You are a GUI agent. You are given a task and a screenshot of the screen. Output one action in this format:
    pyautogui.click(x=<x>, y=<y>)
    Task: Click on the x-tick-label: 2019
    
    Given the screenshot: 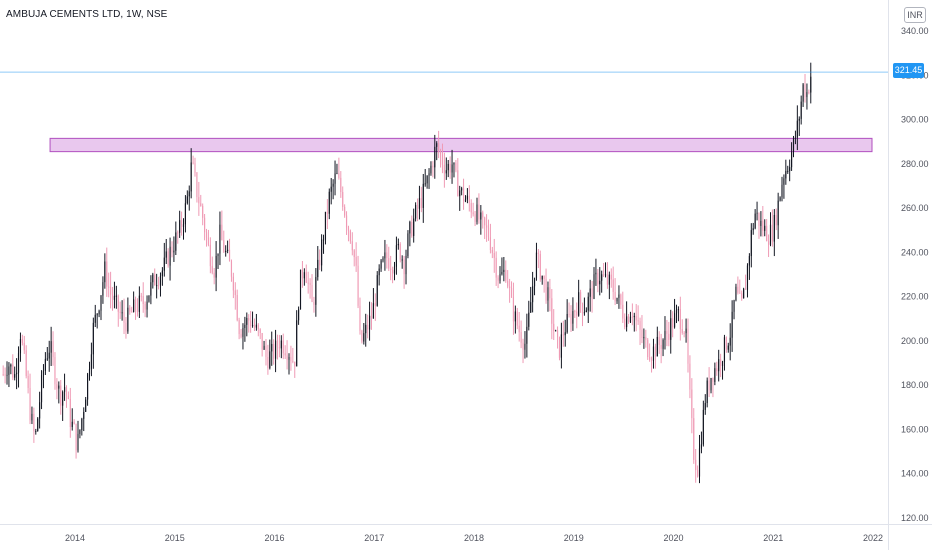 What is the action you would take?
    pyautogui.click(x=574, y=538)
    